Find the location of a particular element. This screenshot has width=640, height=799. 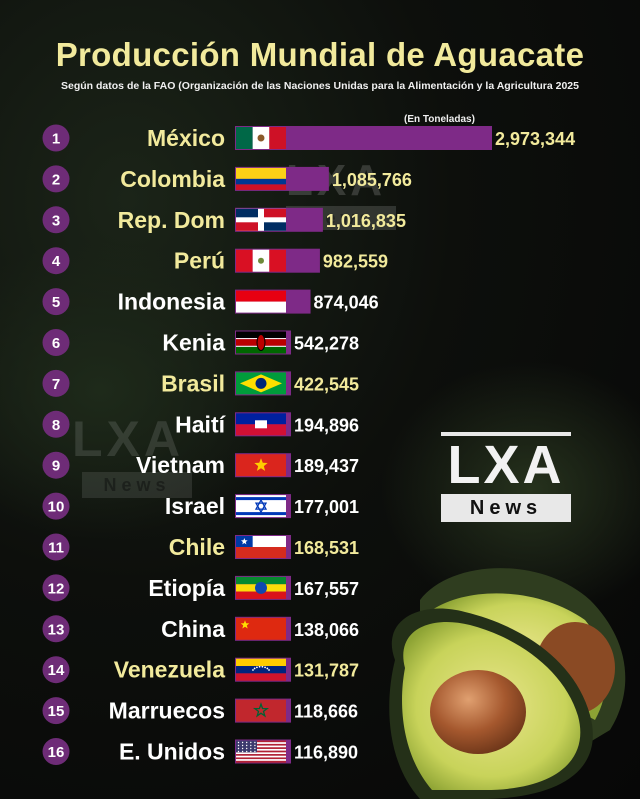

rank-number: 5 is located at coordinates (56, 302).